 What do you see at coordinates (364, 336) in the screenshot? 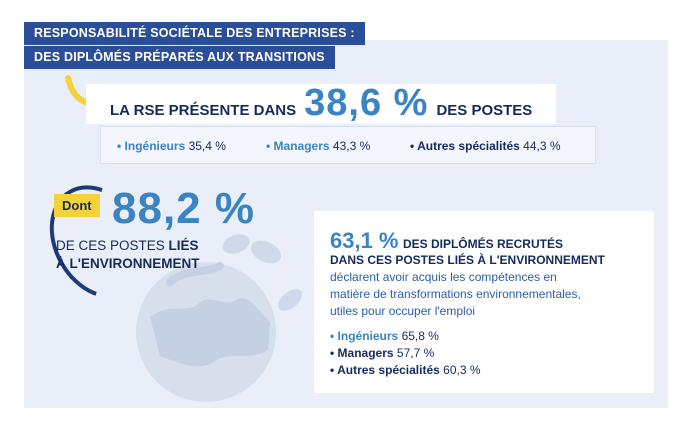
I see `card-item-label: • Ingénieurs` at bounding box center [364, 336].